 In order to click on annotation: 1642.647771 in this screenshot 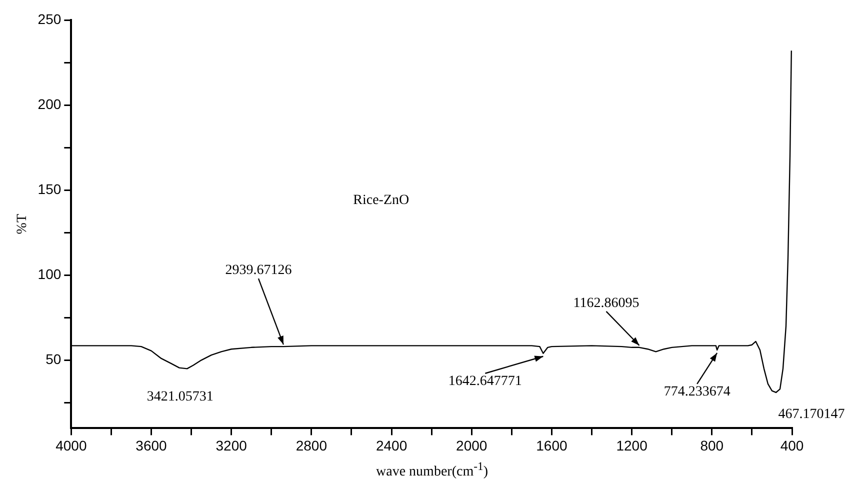, I will do `click(485, 382)`.